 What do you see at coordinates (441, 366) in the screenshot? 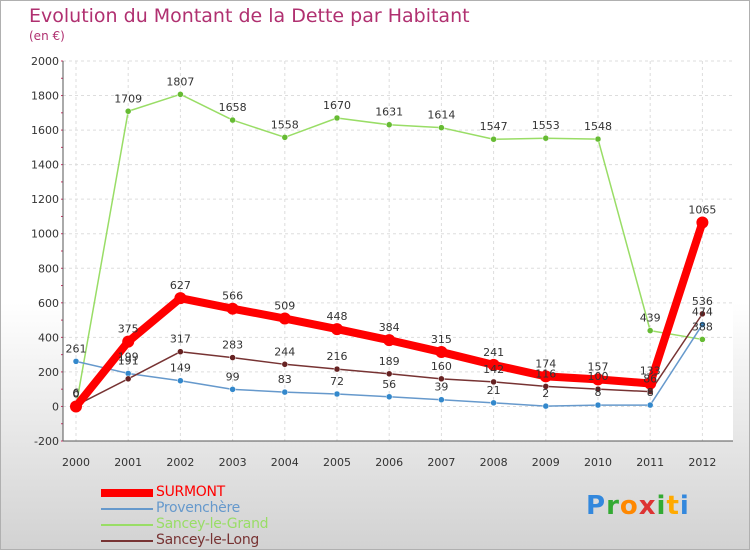
I see `data-label-sancey-le-long: 160` at bounding box center [441, 366].